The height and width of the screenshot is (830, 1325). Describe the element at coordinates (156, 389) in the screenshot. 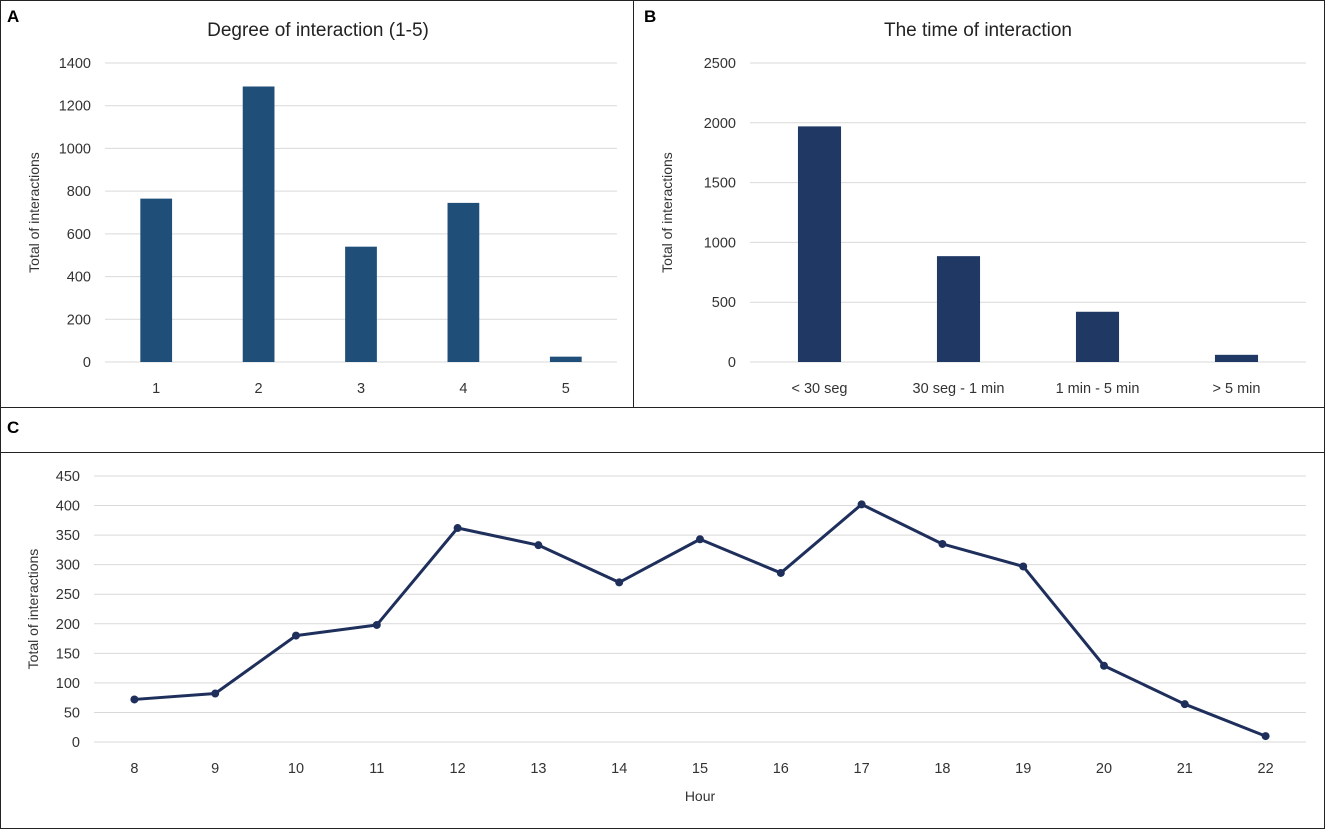

I see `x-tick-label: 1` at that location.